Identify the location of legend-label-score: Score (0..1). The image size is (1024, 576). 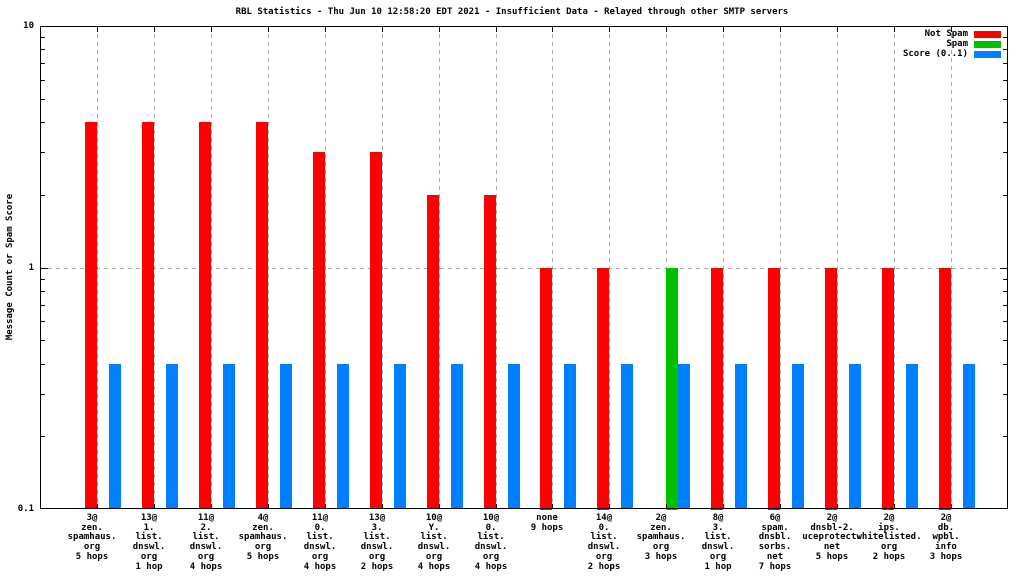
(935, 54).